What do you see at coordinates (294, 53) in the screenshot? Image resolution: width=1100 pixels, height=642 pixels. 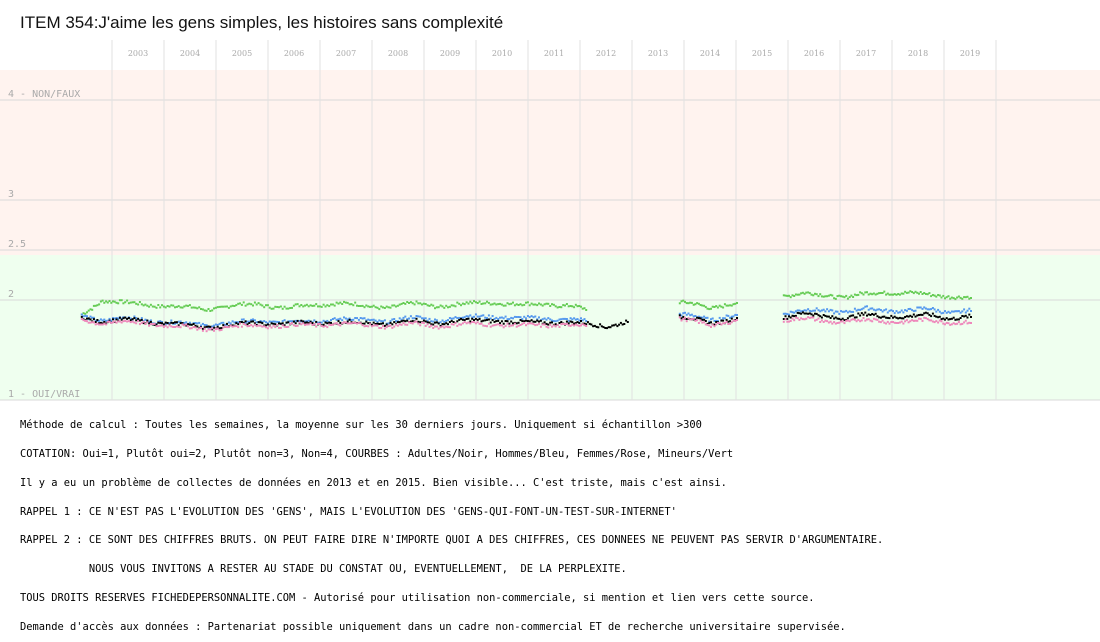 I see `x-tick-label: 2006` at bounding box center [294, 53].